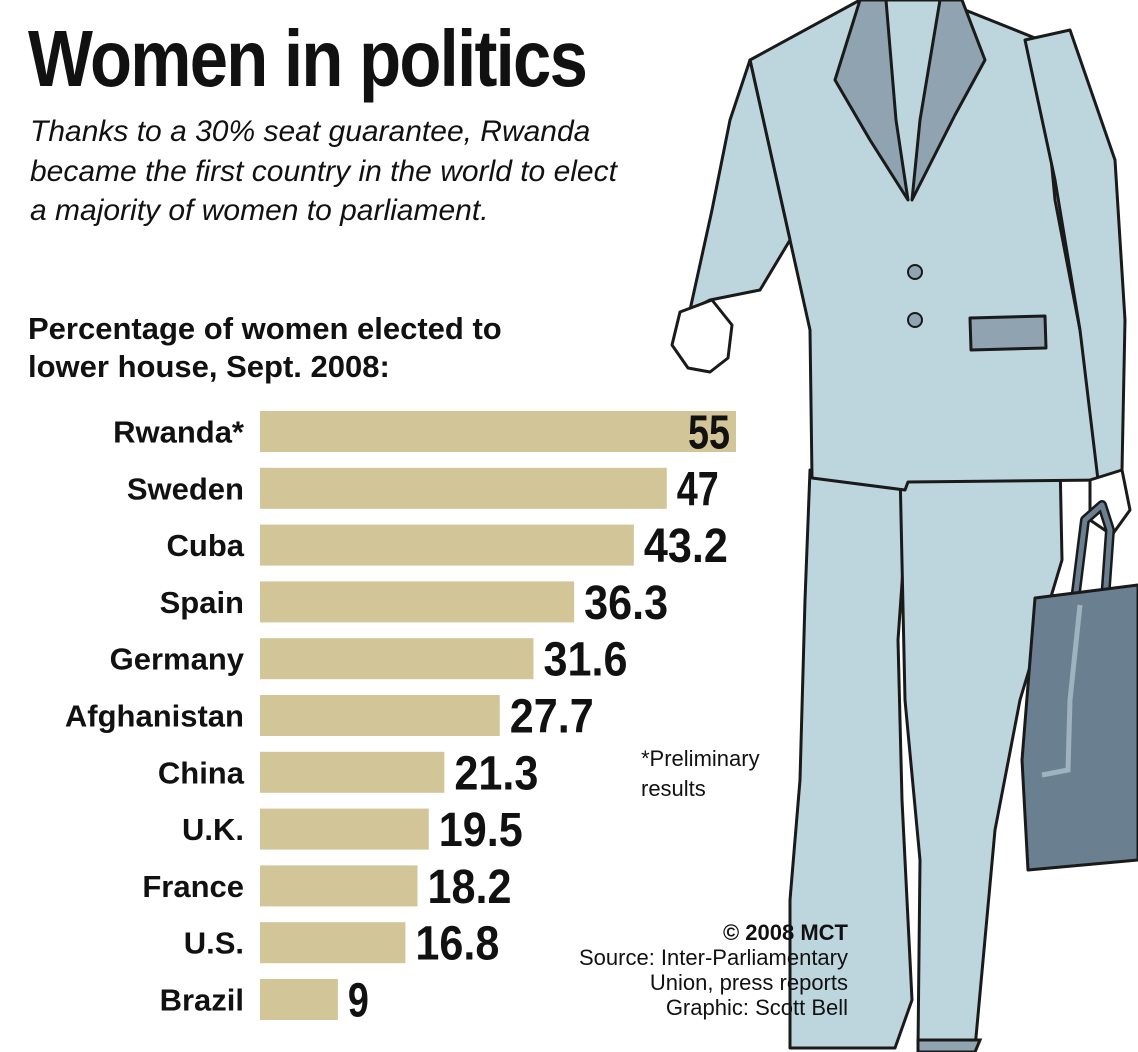 This screenshot has width=1138, height=1052. I want to click on shoe, so click(949, 1045).